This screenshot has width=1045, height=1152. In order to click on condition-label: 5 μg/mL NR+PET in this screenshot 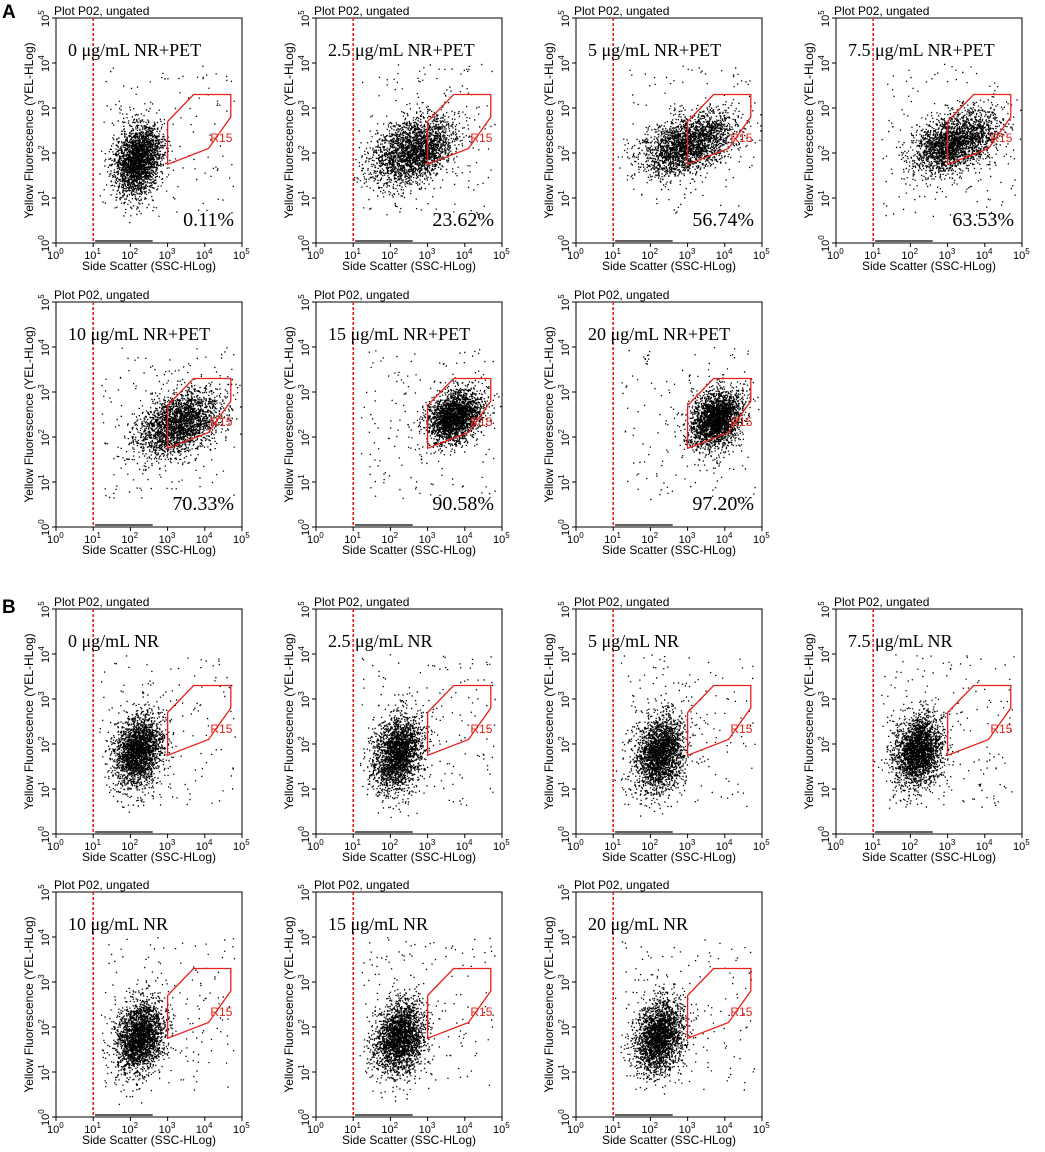, I will do `click(654, 50)`.